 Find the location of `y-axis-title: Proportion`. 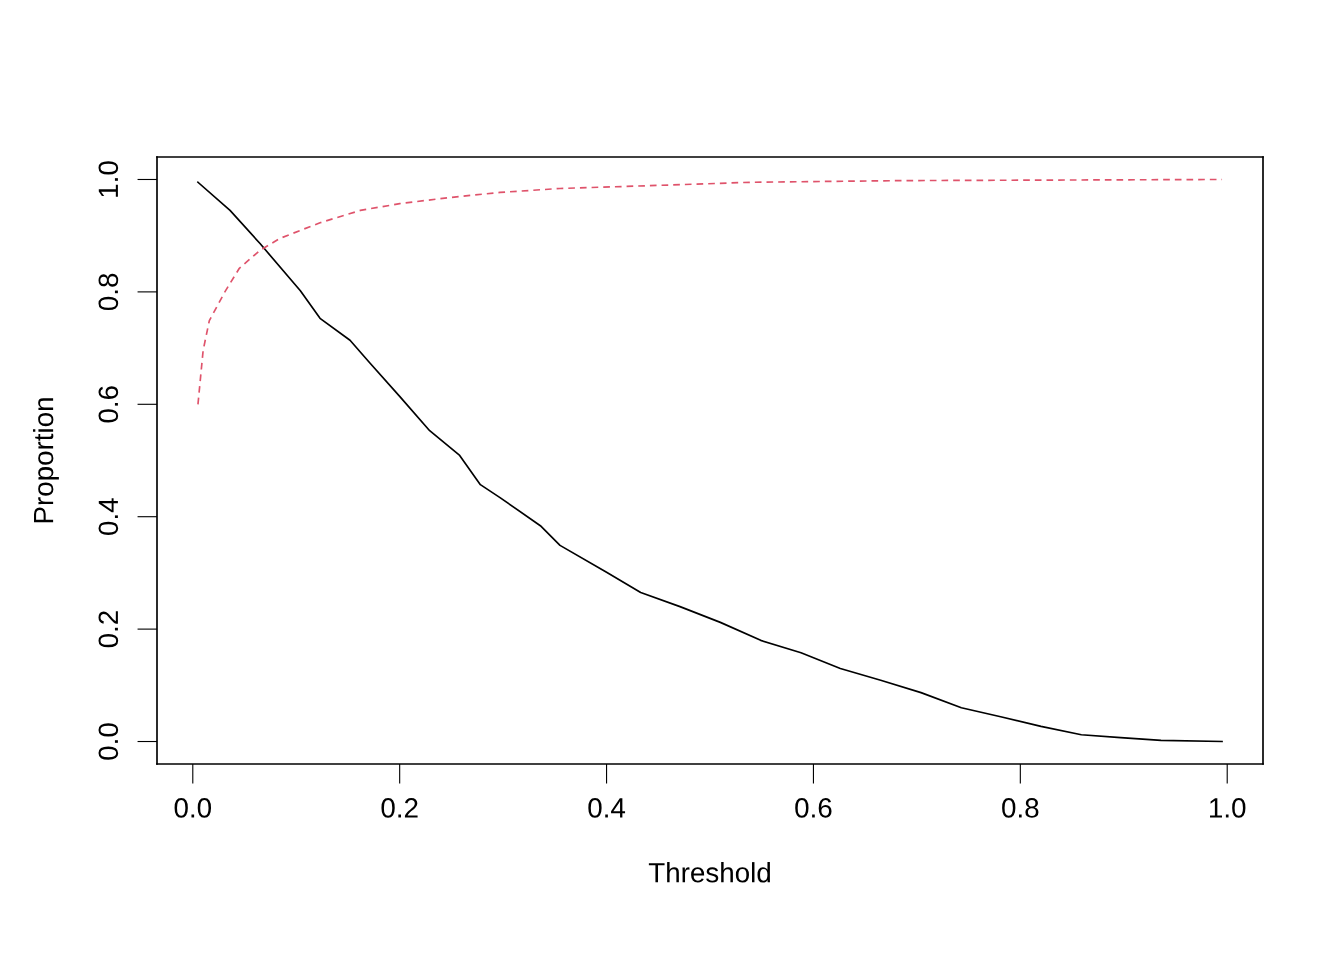

y-axis-title: Proportion is located at coordinates (45, 460).